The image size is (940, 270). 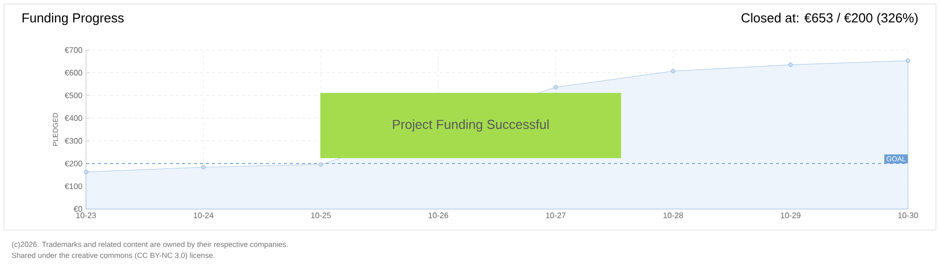 What do you see at coordinates (86, 215) in the screenshot?
I see `x-tick-label: 10-23` at bounding box center [86, 215].